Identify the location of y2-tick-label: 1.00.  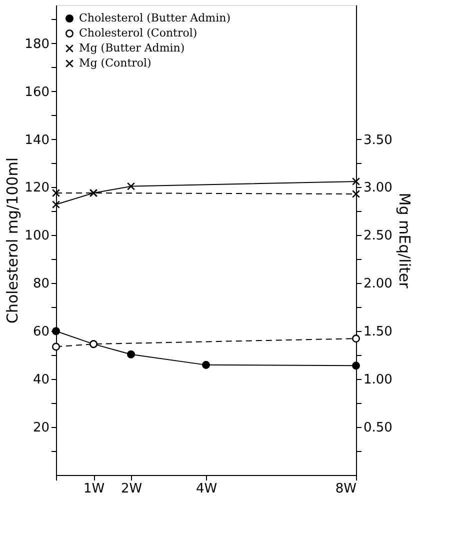
(378, 380).